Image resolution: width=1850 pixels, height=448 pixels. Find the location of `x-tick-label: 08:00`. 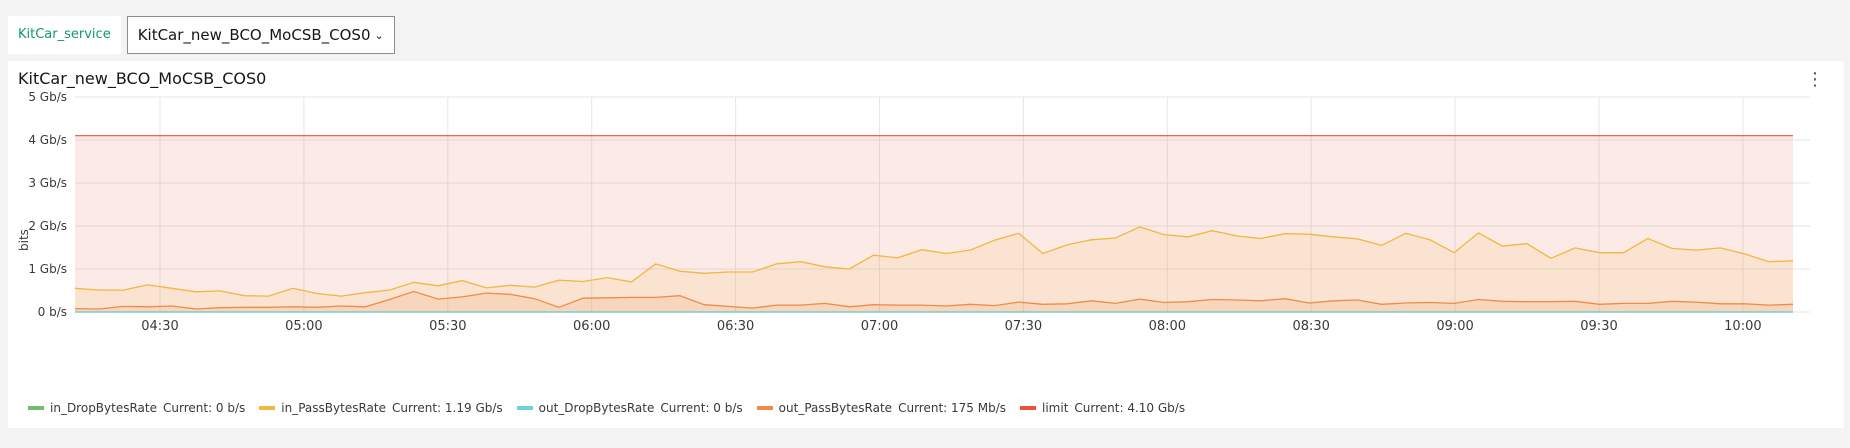

x-tick-label: 08:00 is located at coordinates (1167, 326).